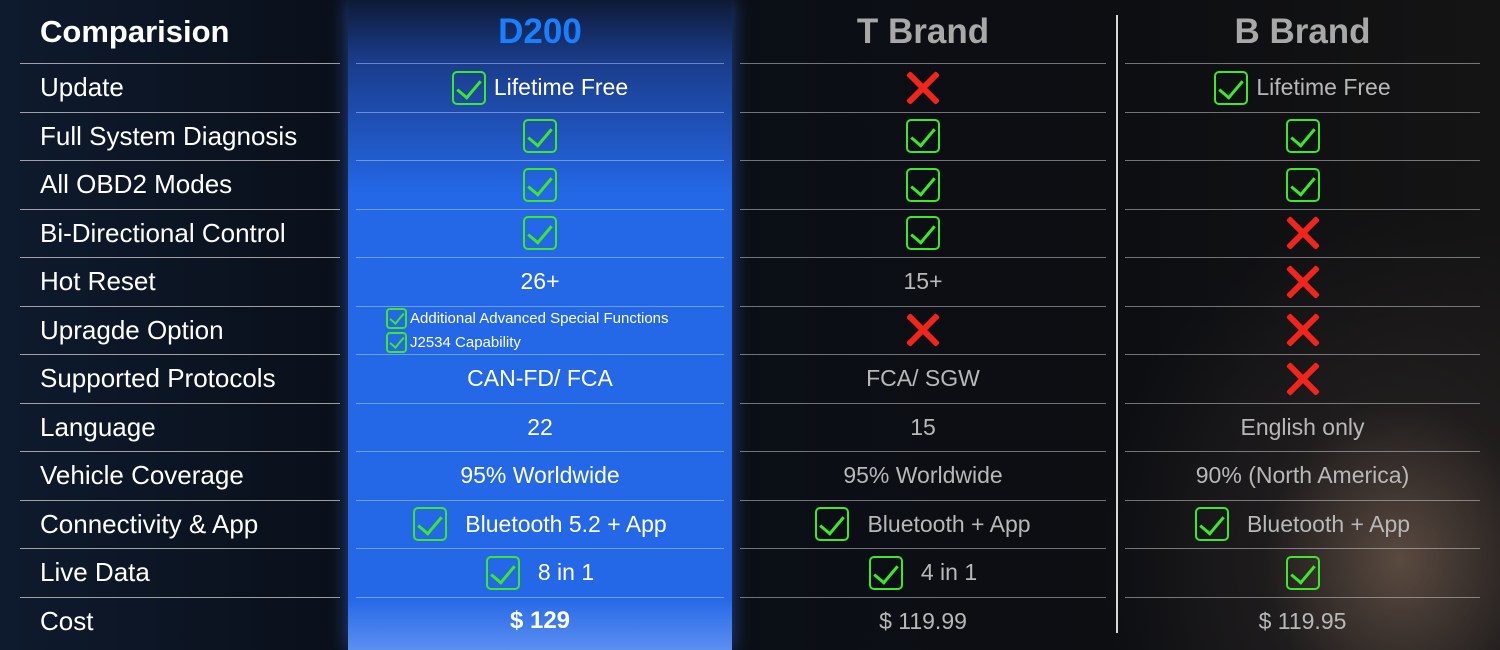  What do you see at coordinates (540, 31) in the screenshot?
I see `product-name-d200: D200` at bounding box center [540, 31].